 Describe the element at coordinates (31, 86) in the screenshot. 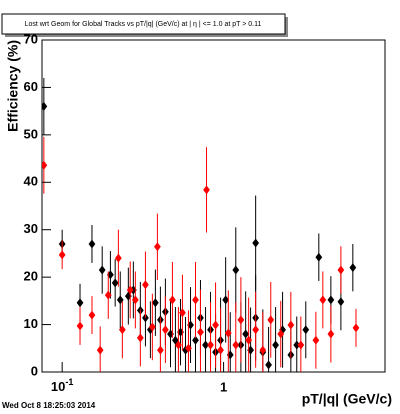

I see `y-tick-label: 60` at that location.